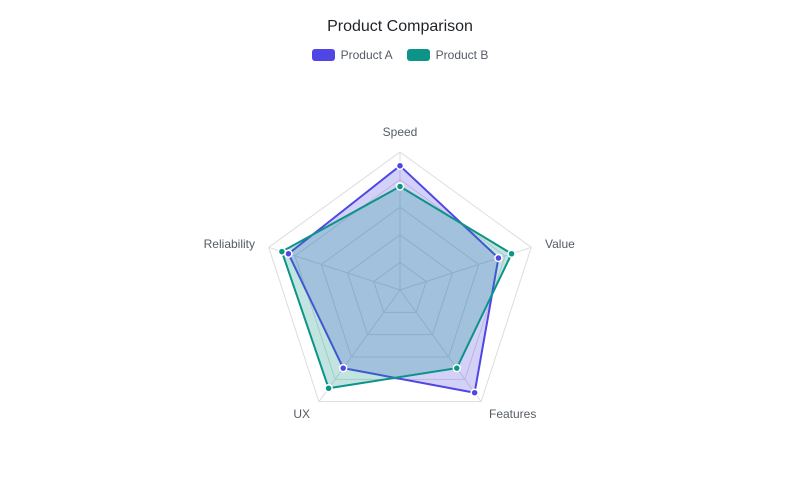 This screenshot has height=500, width=800. What do you see at coordinates (400, 132) in the screenshot?
I see `axis-label-speed: Speed` at bounding box center [400, 132].